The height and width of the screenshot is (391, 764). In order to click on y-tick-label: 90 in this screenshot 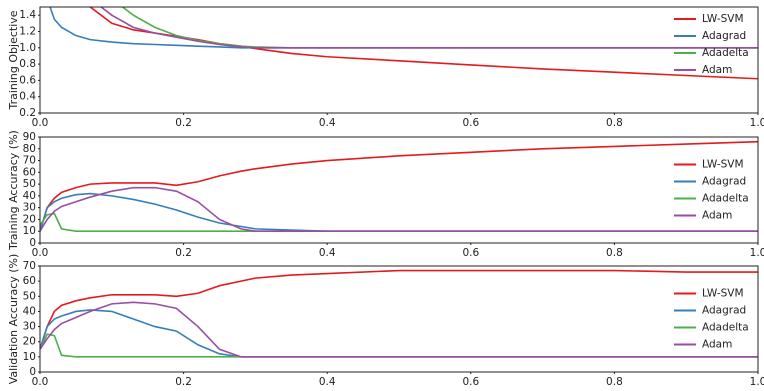, I will do `click(29, 137)`.